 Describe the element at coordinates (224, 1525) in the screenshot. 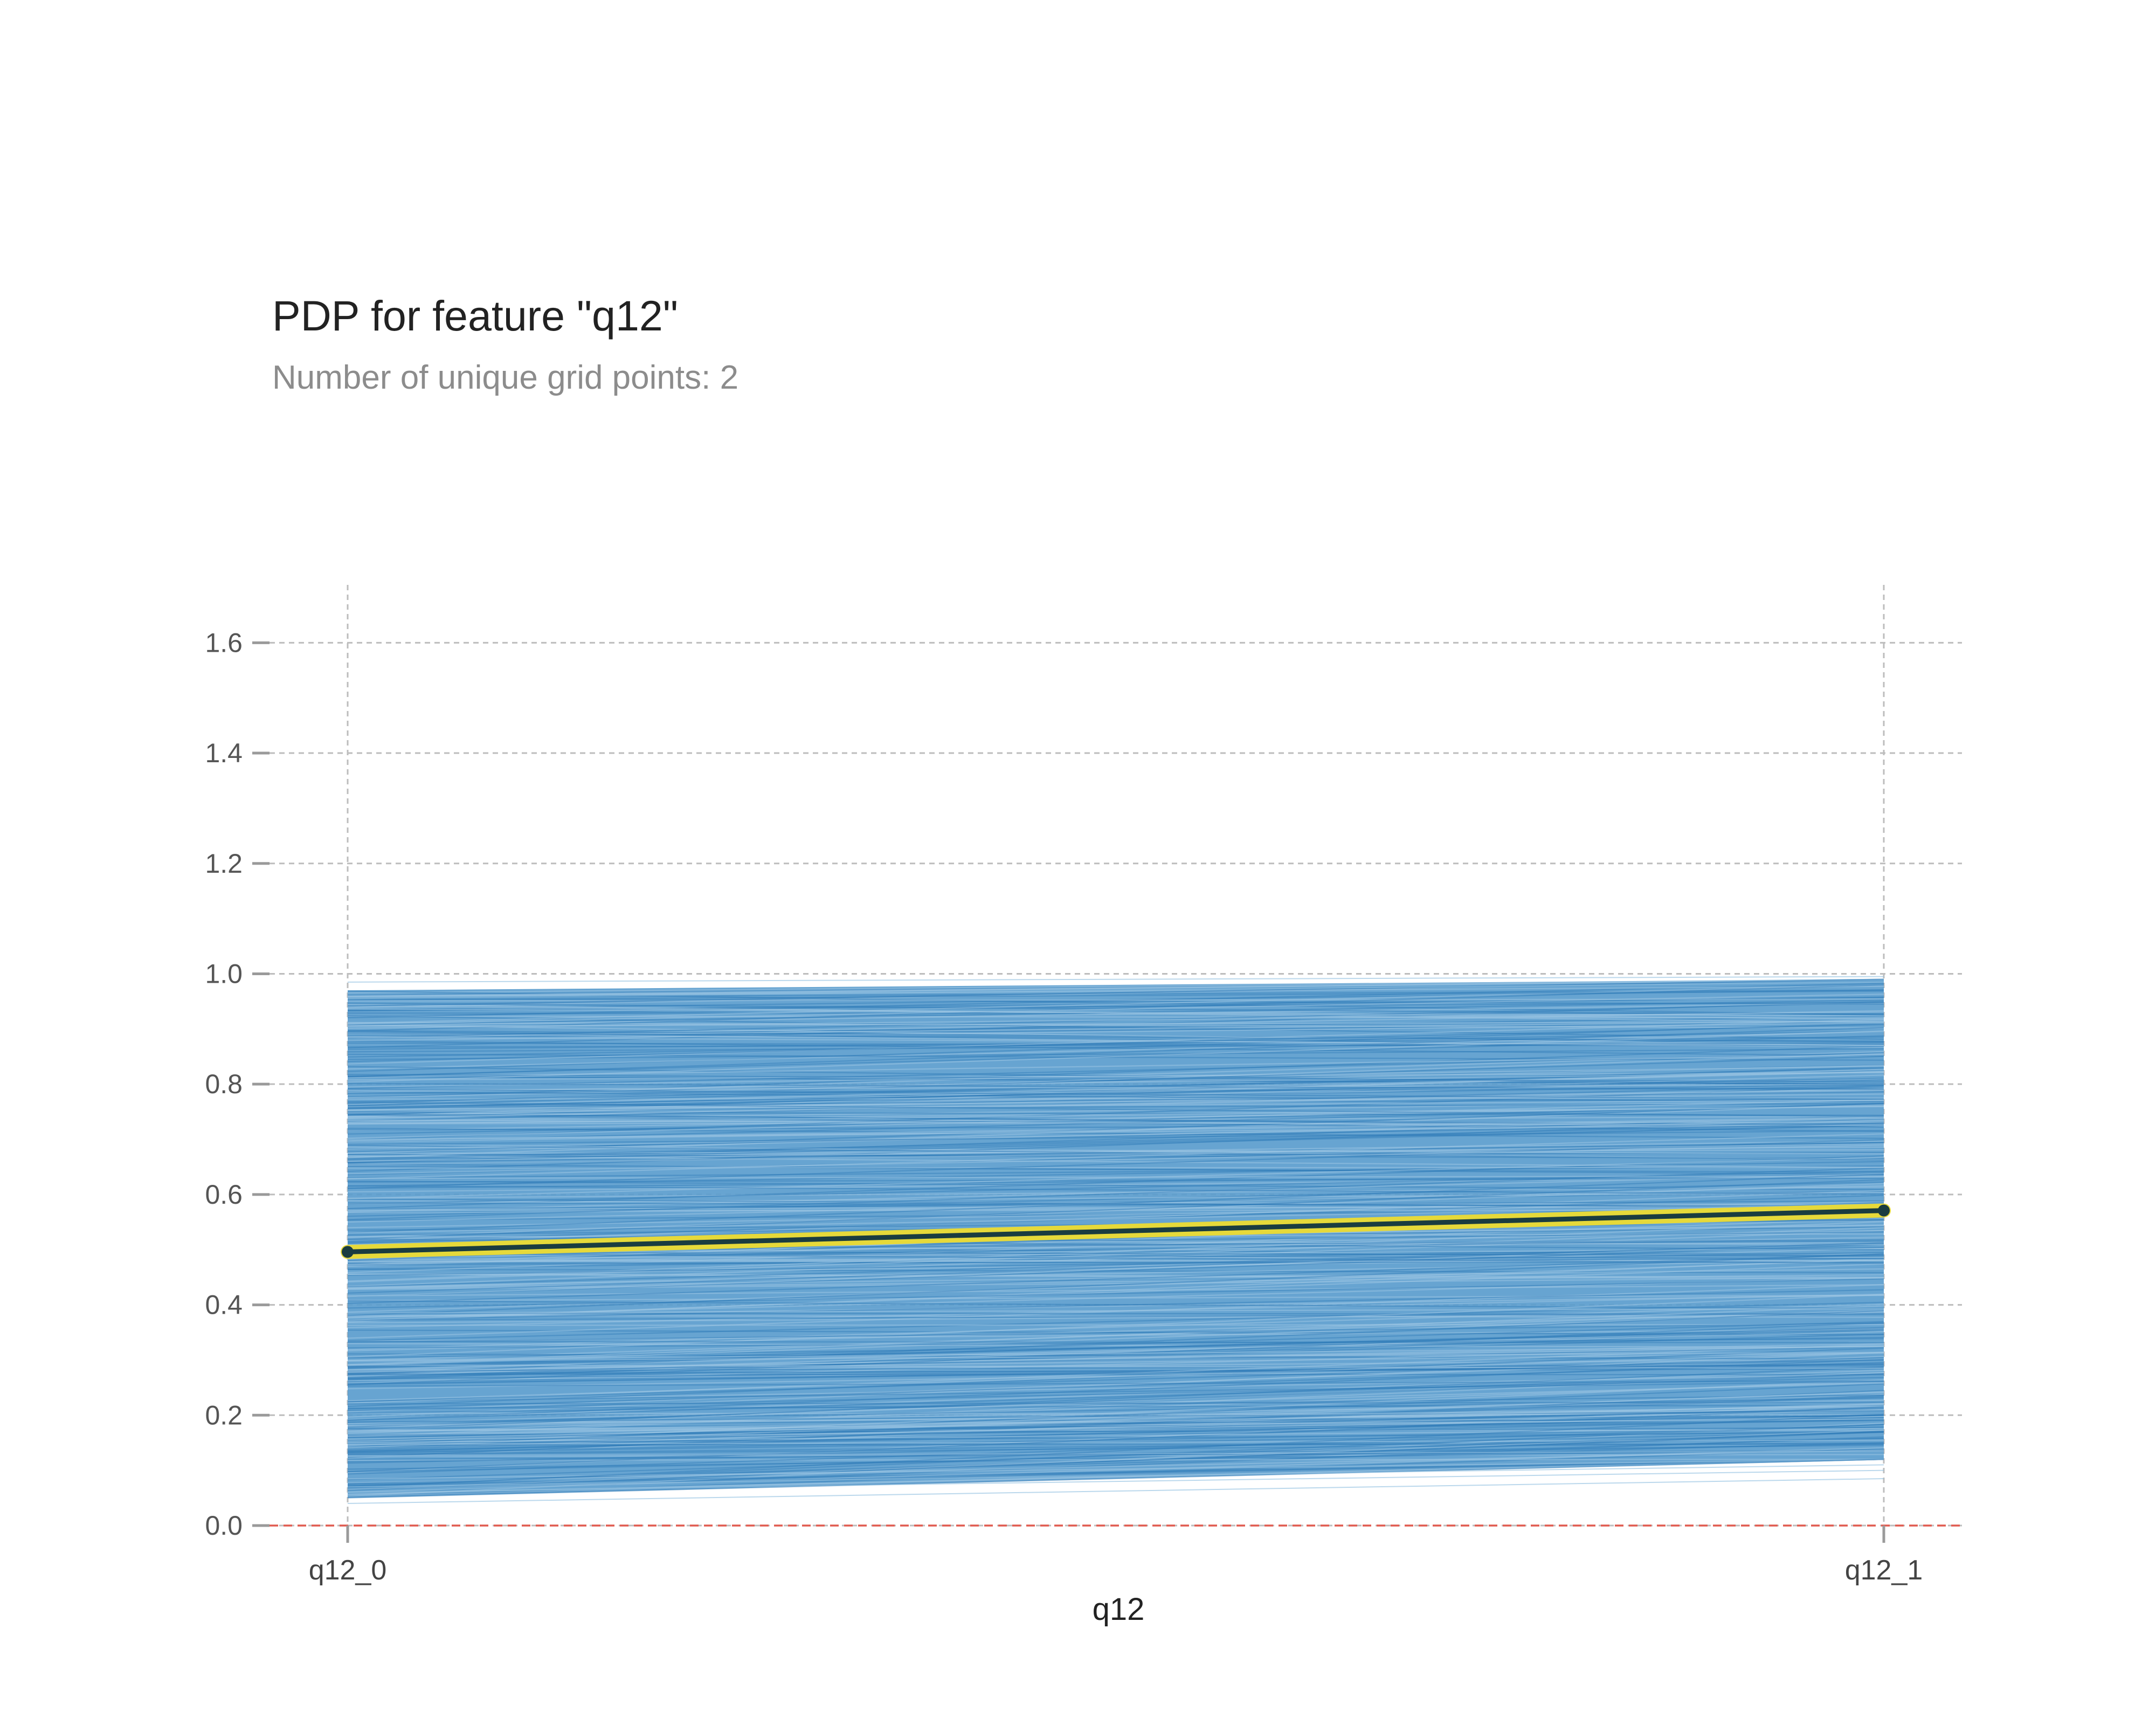

I see `y-tick-label: 0.0` at that location.